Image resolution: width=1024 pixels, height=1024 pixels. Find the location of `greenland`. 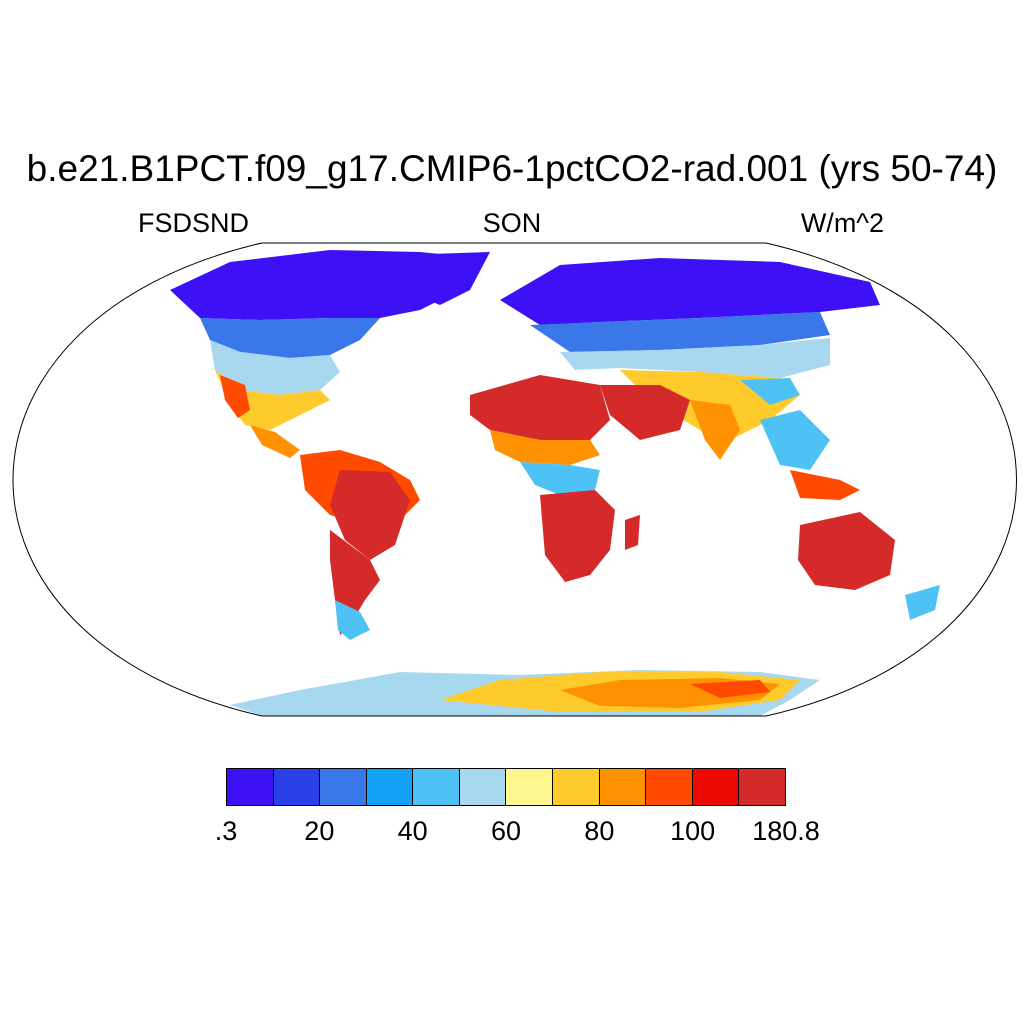

greenland is located at coordinates (445, 278).